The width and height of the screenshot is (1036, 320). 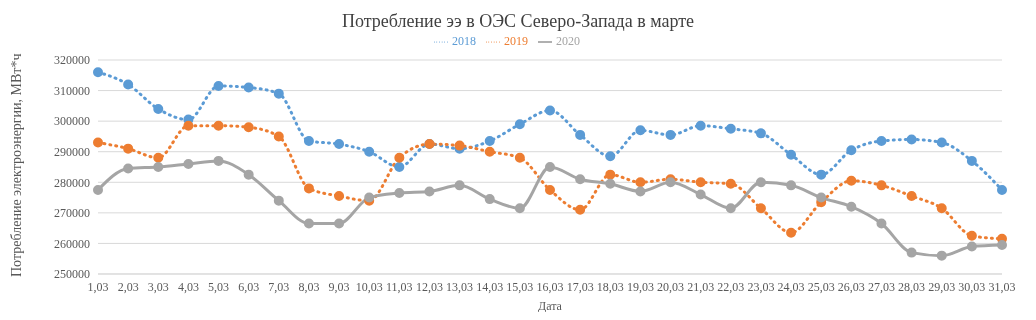 What do you see at coordinates (399, 286) in the screenshot?
I see `x-tick-label: 11,03` at bounding box center [399, 286].